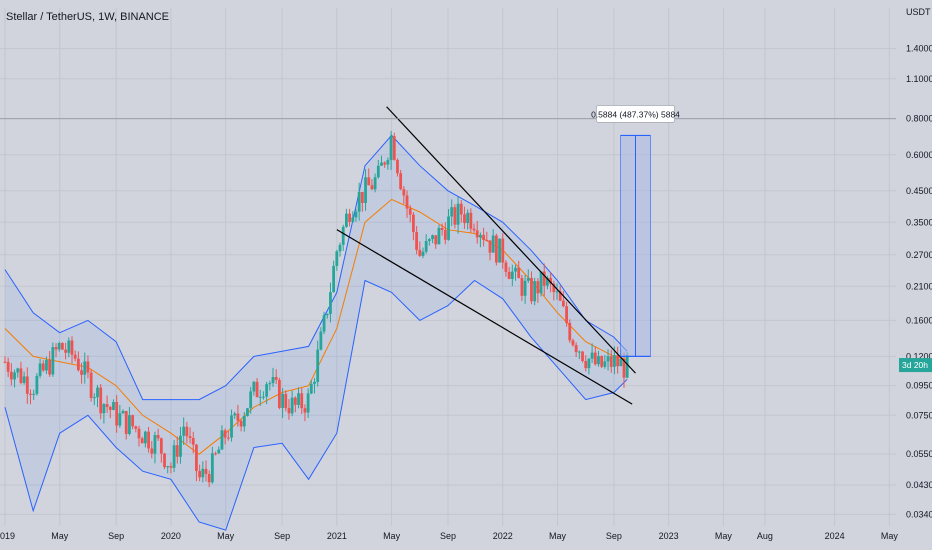 The width and height of the screenshot is (932, 550). I want to click on countdown-badge, so click(915, 365).